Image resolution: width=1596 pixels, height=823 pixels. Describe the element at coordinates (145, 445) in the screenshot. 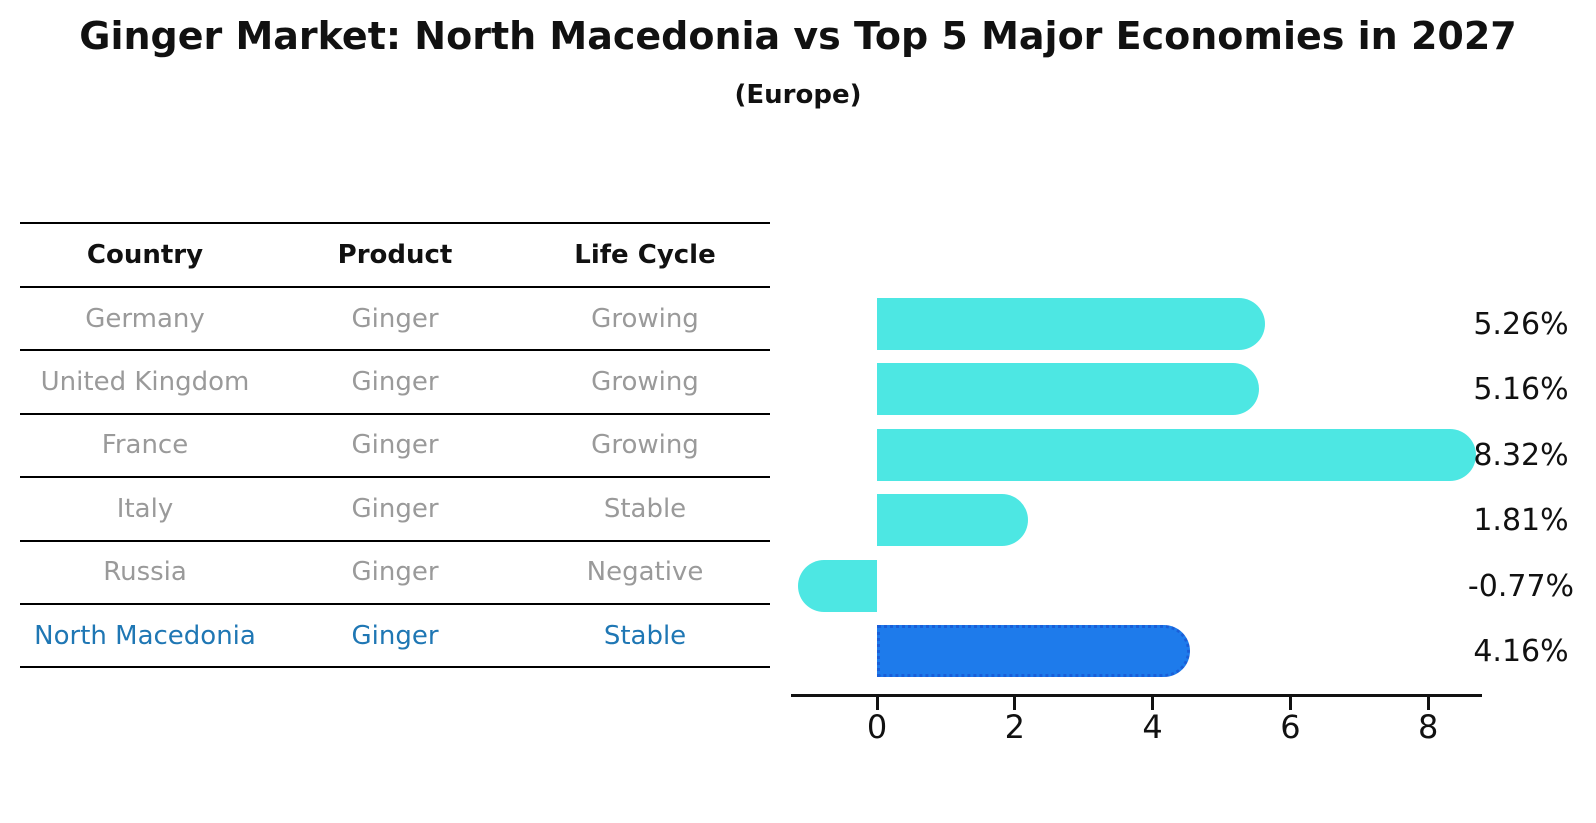

I see `country-cell: France` at that location.